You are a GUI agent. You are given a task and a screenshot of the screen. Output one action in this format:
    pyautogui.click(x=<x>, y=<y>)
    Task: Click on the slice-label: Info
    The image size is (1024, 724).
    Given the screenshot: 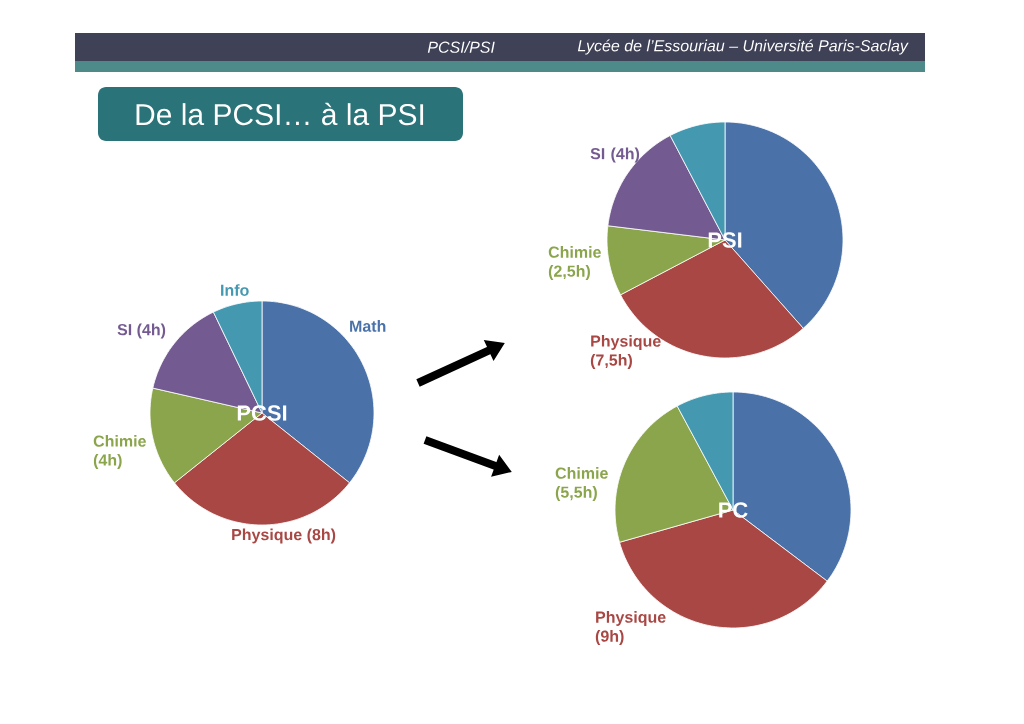 What is the action you would take?
    pyautogui.click(x=235, y=290)
    